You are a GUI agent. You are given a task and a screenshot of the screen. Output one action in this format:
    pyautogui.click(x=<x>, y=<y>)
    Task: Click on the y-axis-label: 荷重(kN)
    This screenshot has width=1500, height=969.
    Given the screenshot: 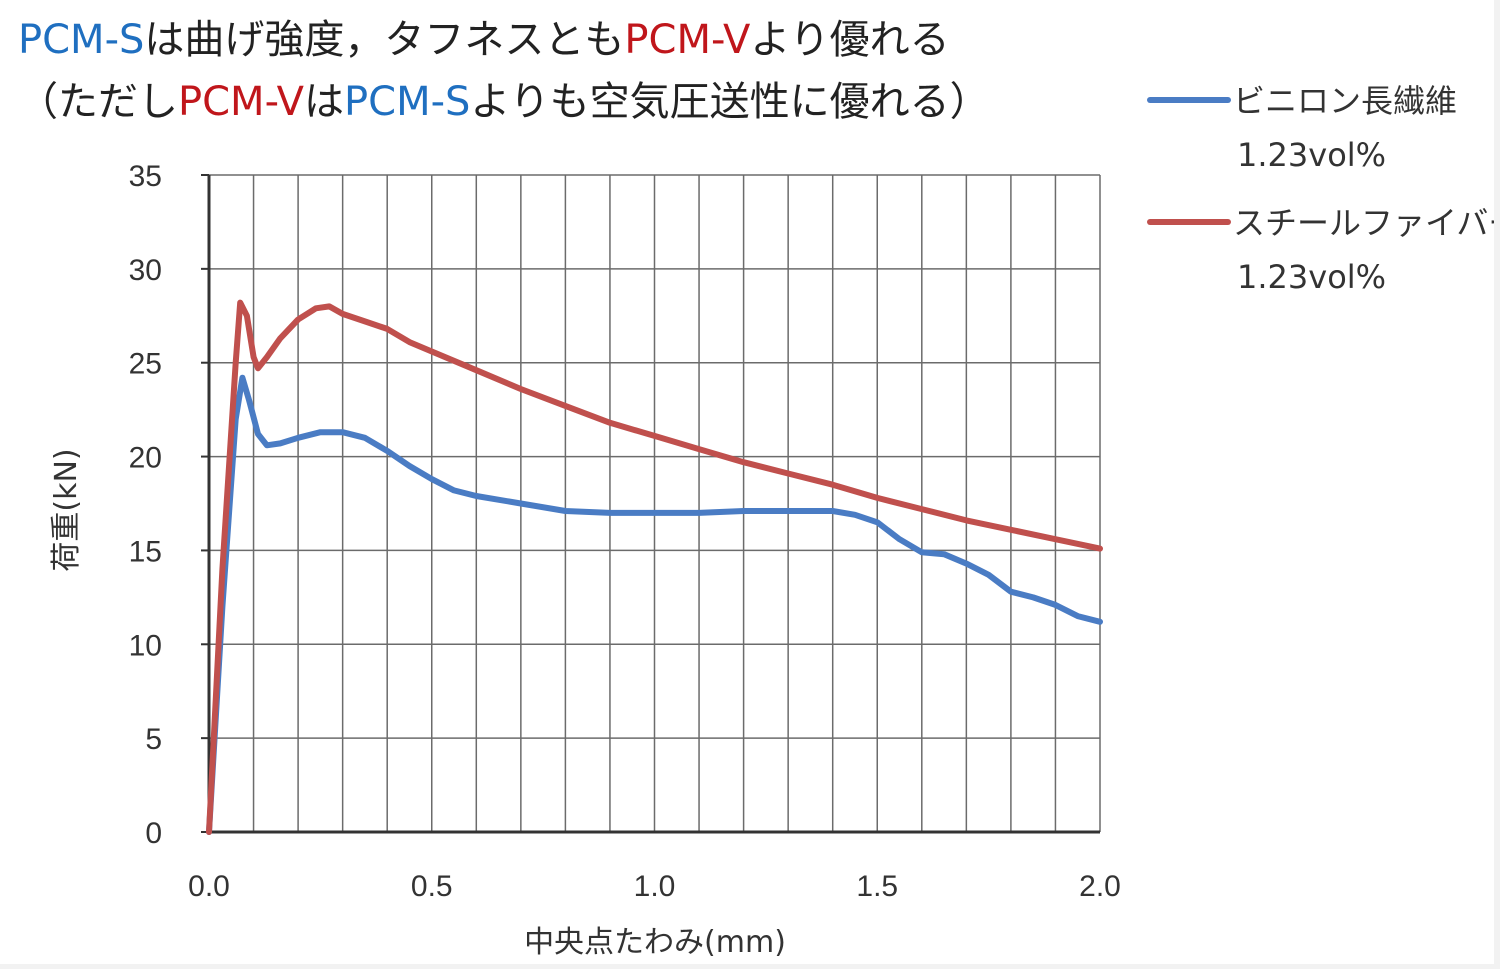 What is the action you would take?
    pyautogui.click(x=66, y=509)
    